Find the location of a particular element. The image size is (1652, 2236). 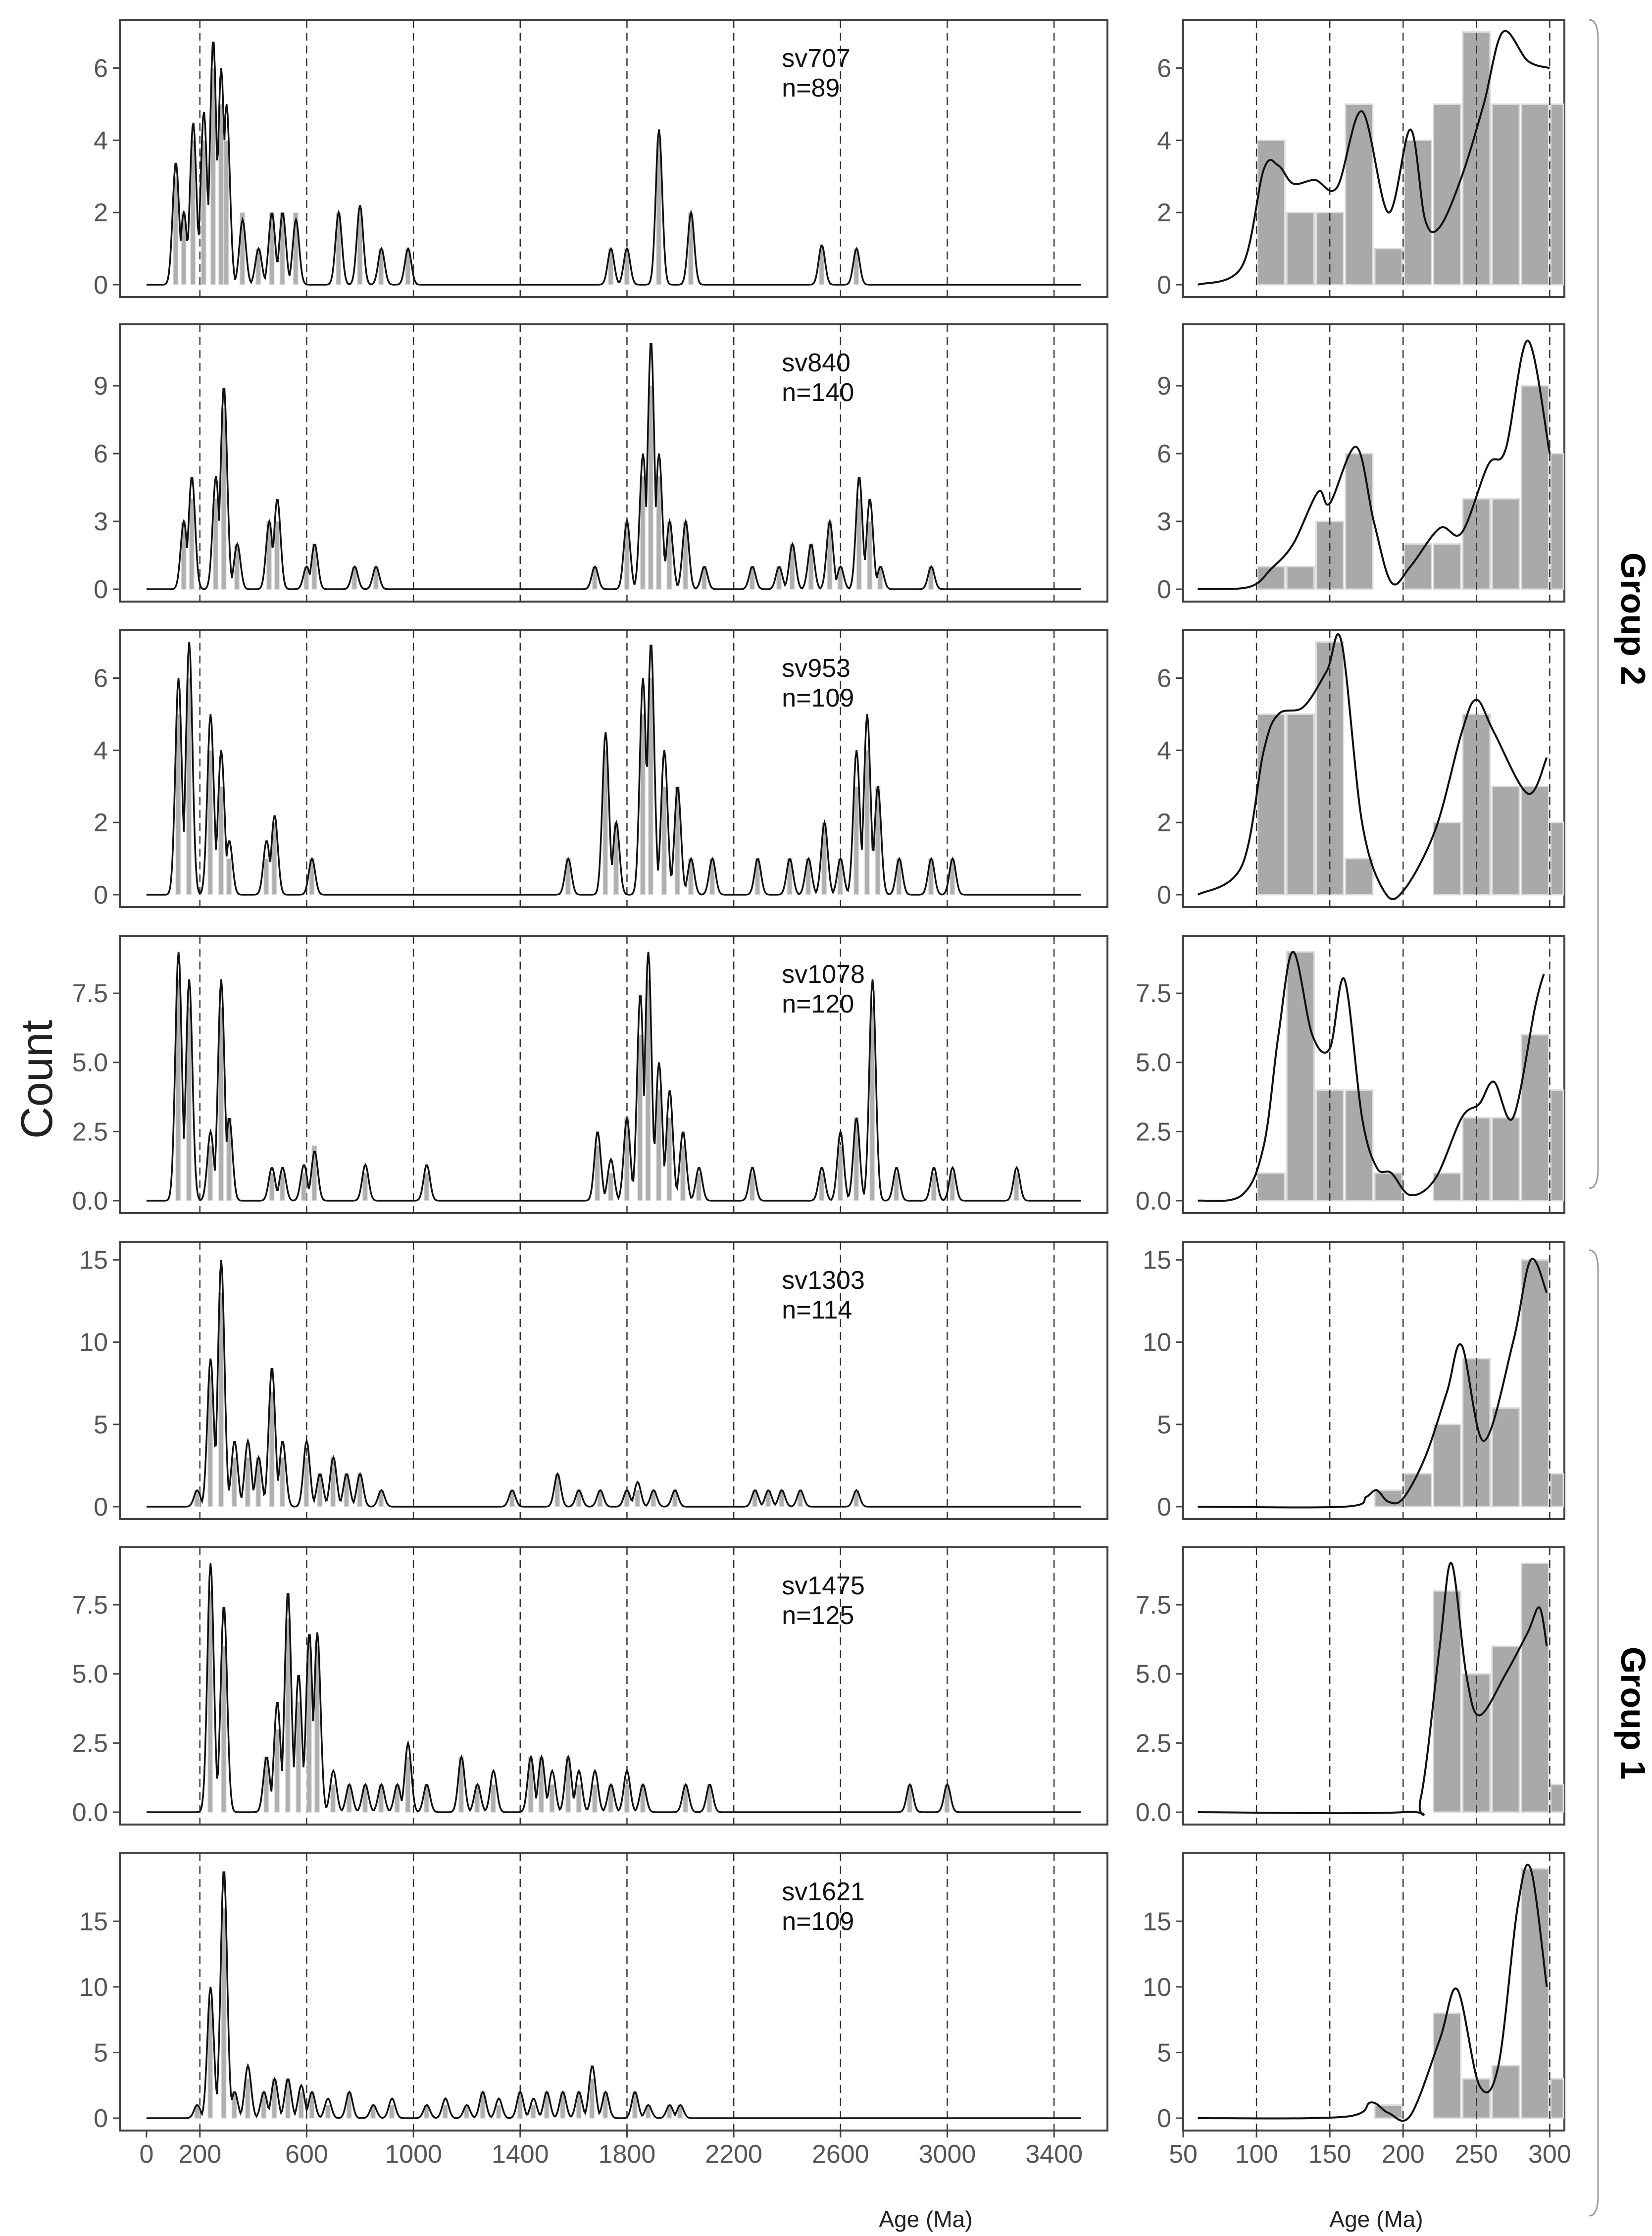

left-x-tick-label: 1000 is located at coordinates (413, 2154).